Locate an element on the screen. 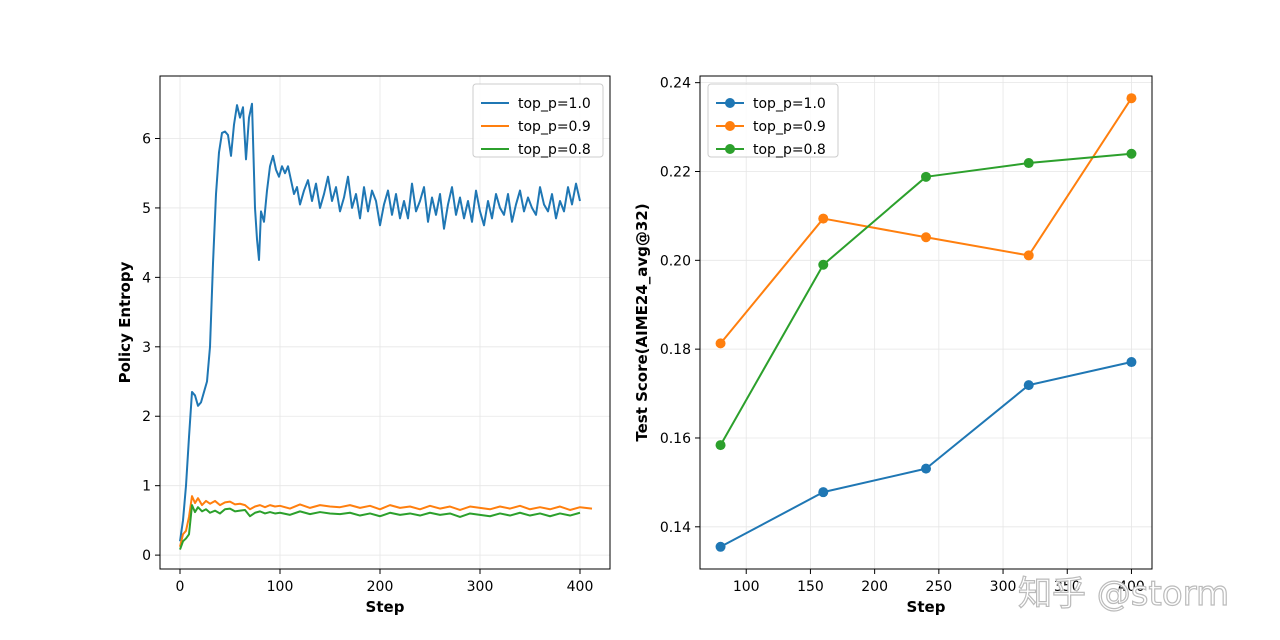 The width and height of the screenshot is (1280, 640). y-tick-label: 0.14 is located at coordinates (675, 528).